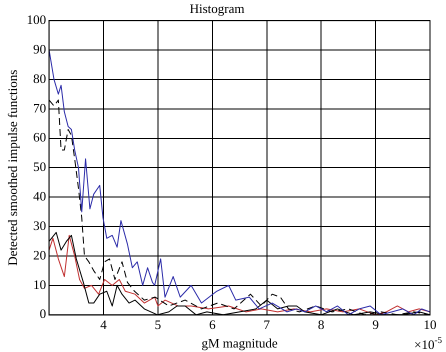 The width and height of the screenshot is (446, 352). Describe the element at coordinates (43, 314) in the screenshot. I see `y-tick-label: 0` at that location.